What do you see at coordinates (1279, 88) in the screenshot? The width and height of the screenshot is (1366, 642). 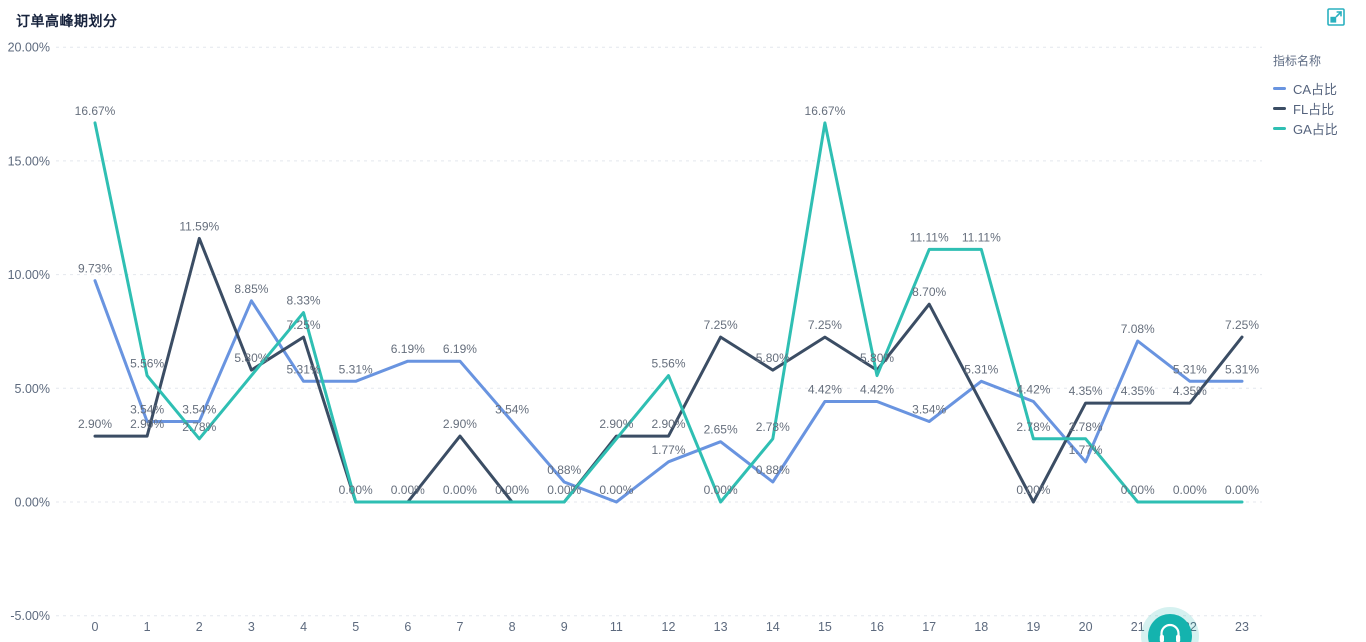 I see `legend-line-marker-ca` at bounding box center [1279, 88].